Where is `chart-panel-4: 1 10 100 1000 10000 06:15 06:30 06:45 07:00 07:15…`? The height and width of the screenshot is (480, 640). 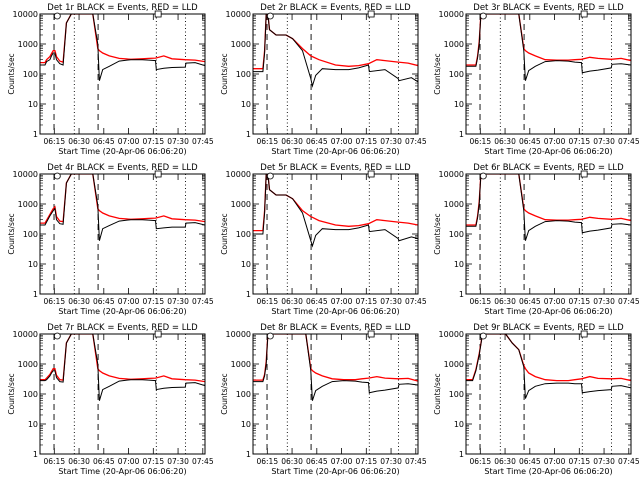 chart-panel-4: 1 10 100 1000 10000 06:15 06:30 06:45 07:00 07:15… is located at coordinates (110, 239).